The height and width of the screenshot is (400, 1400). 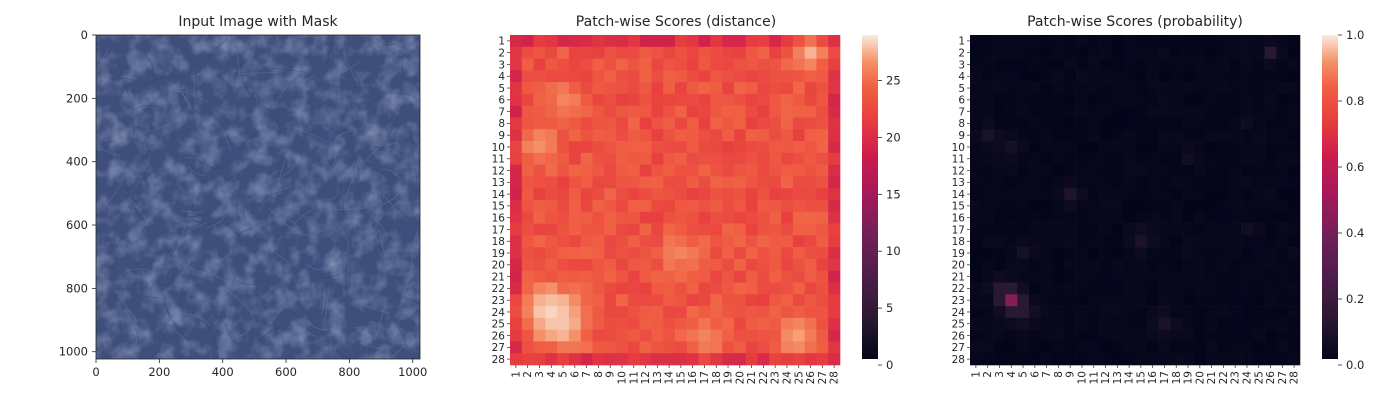 What do you see at coordinates (498, 289) in the screenshot?
I see `heatmap-y-tick-label: 22` at bounding box center [498, 289].